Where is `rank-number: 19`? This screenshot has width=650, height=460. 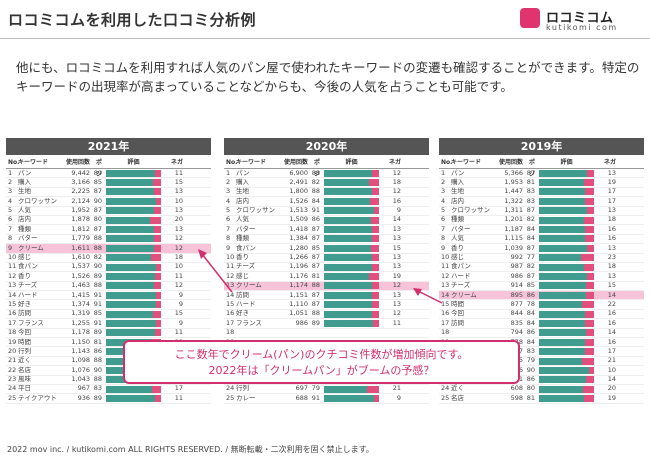 rank-number: 19 is located at coordinates (12, 341).